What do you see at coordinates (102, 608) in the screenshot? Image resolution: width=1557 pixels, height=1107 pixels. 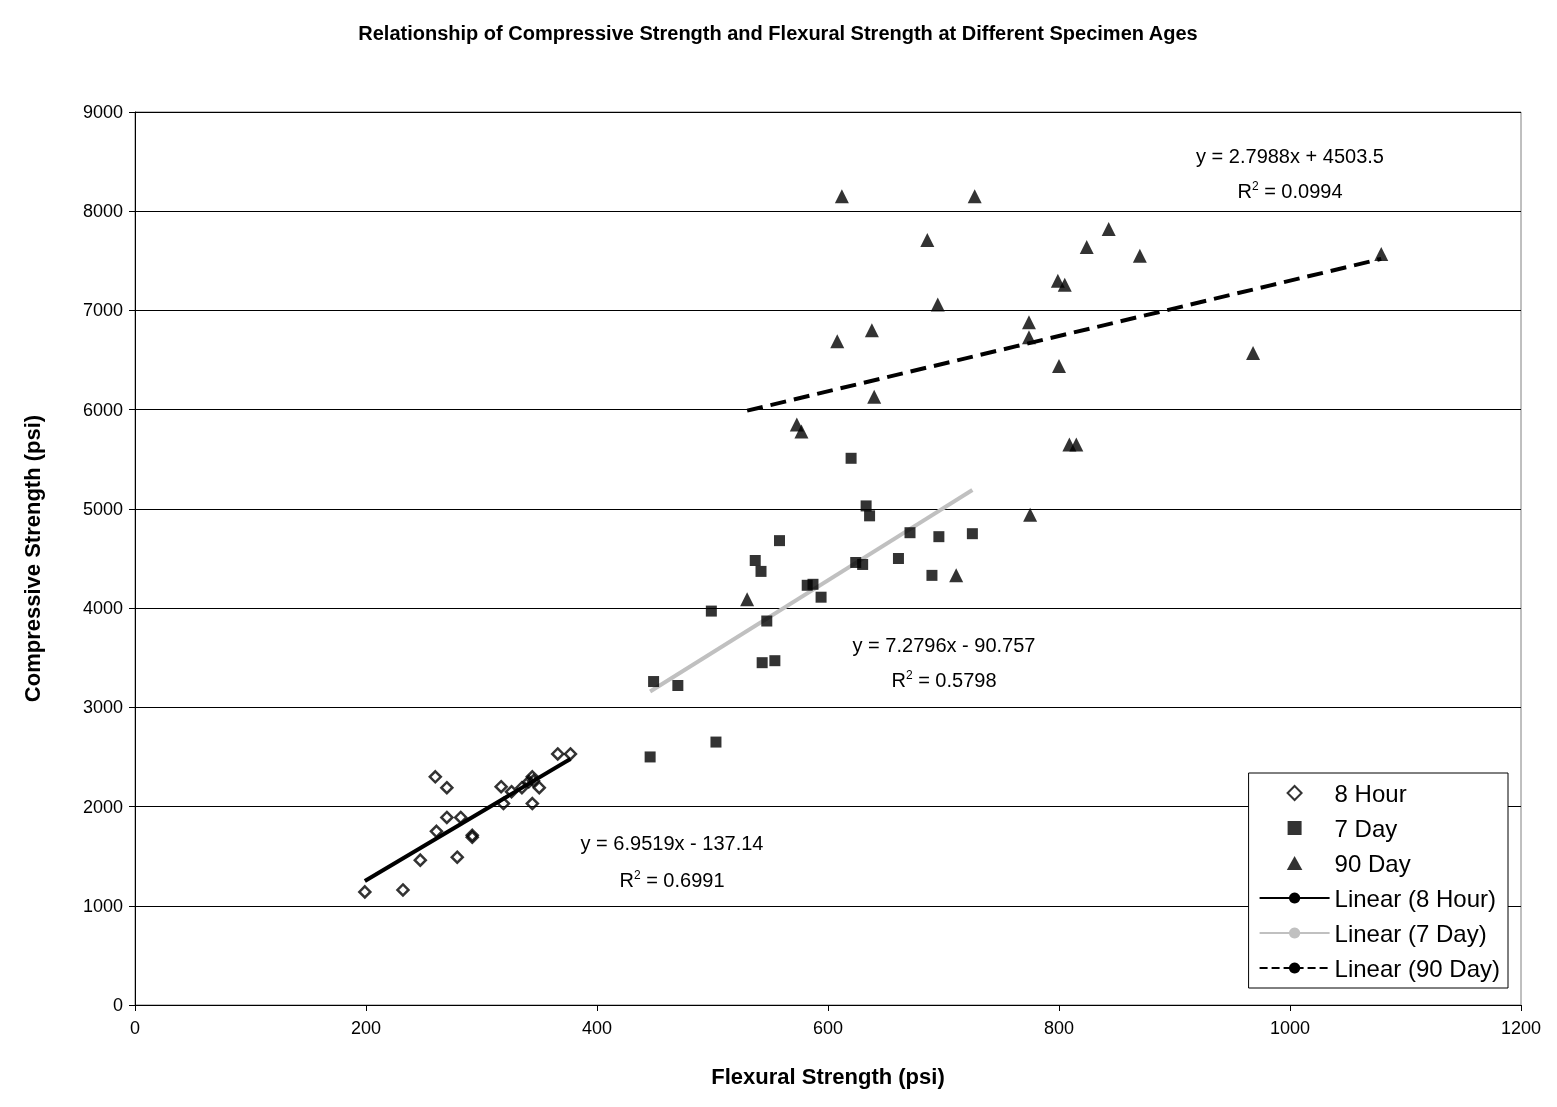 I see `y-tick-label: 4000` at bounding box center [102, 608].